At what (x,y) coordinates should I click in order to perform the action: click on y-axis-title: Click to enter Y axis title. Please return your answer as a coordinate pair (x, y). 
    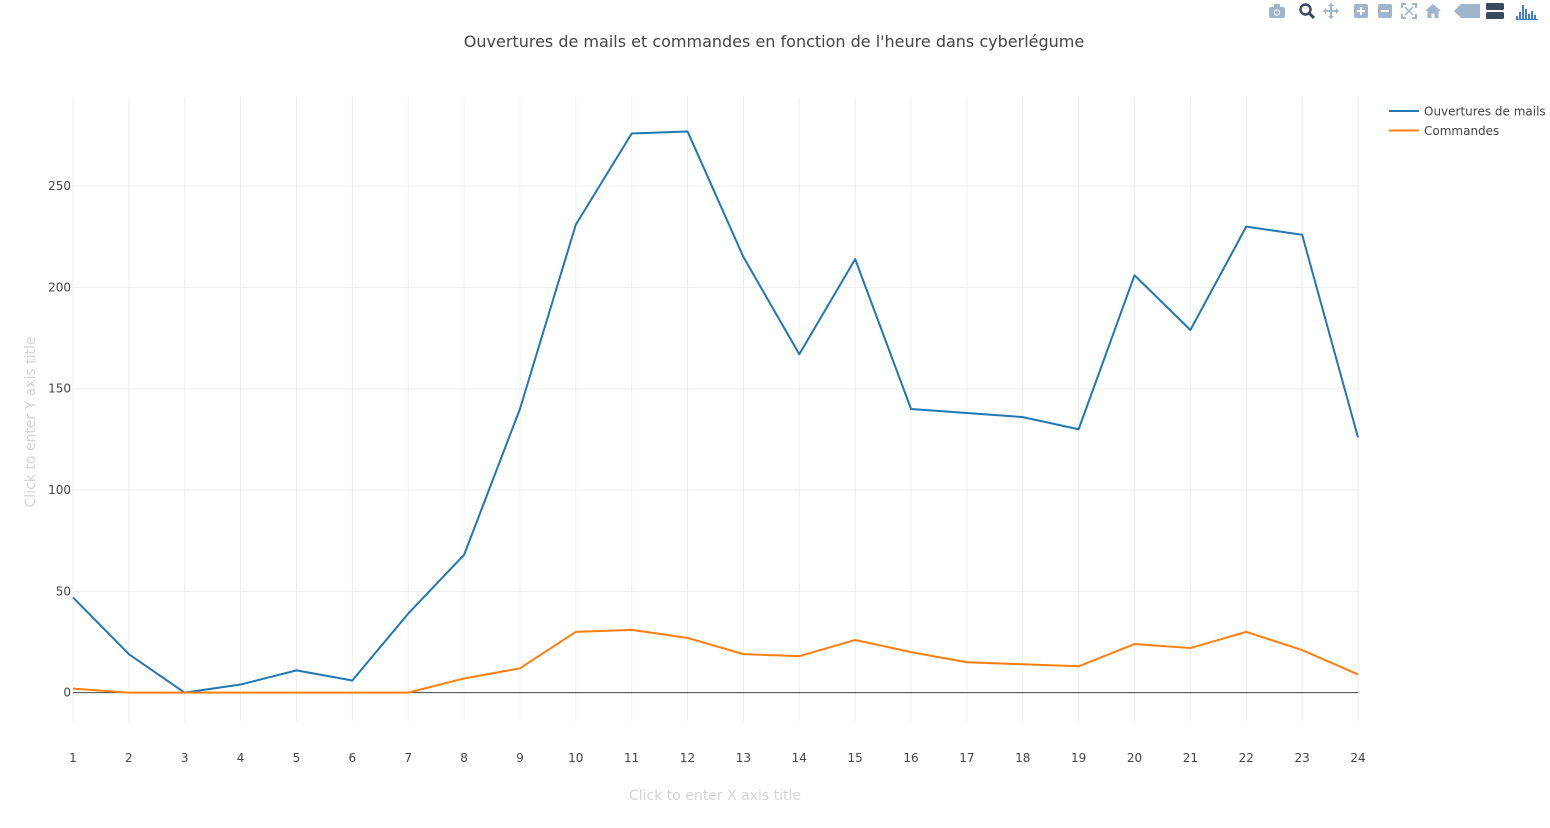
    Looking at the image, I should click on (31, 422).